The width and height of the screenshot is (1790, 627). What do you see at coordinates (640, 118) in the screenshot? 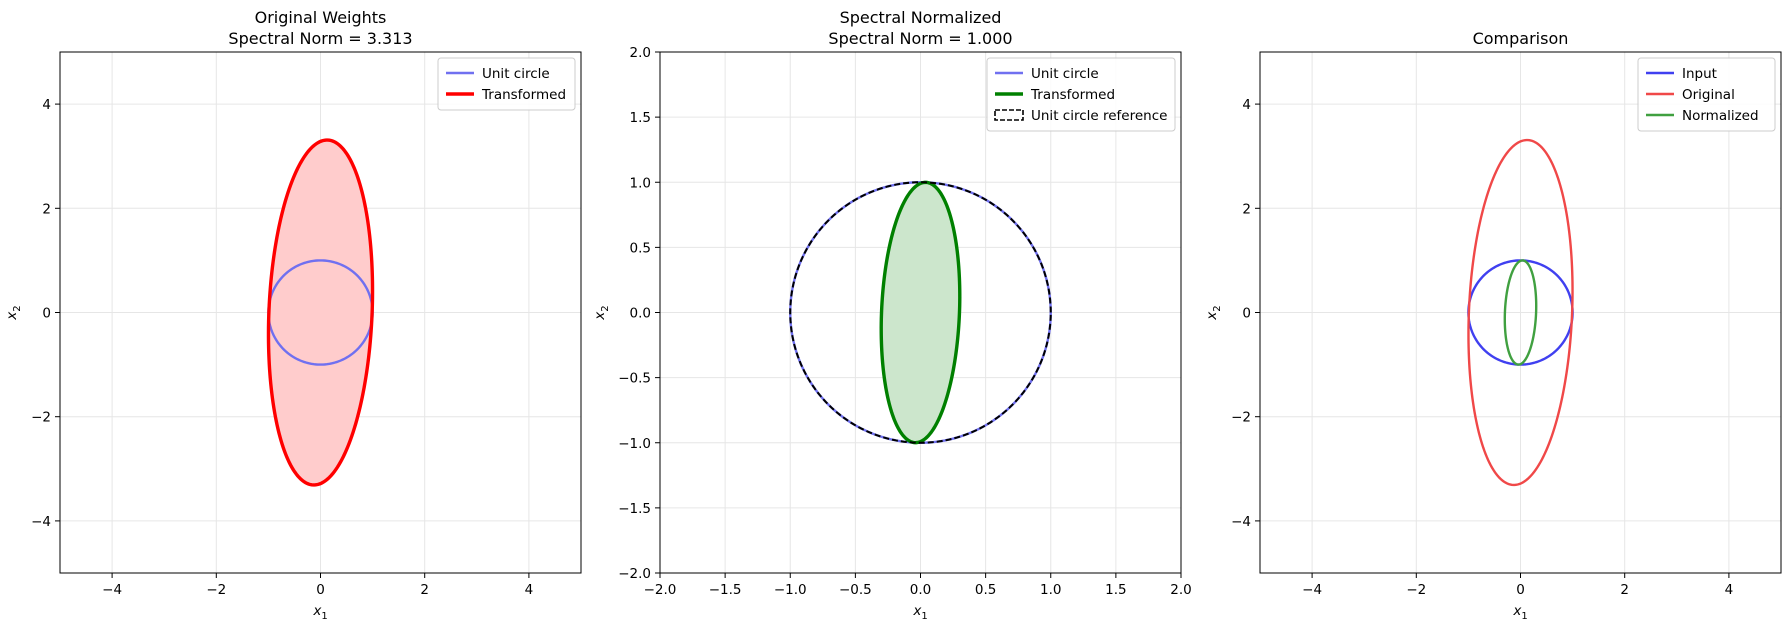
I see `y-tick-label: 1.5` at bounding box center [640, 118].